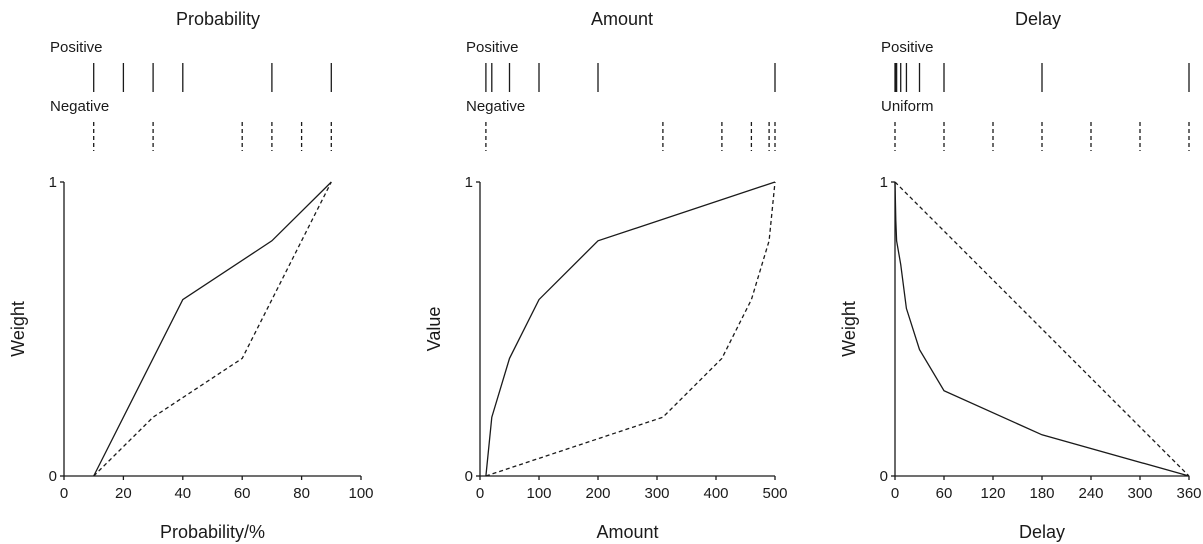 The width and height of the screenshot is (1203, 544). Describe the element at coordinates (218, 19) in the screenshot. I see `chart-title: Probability` at that location.